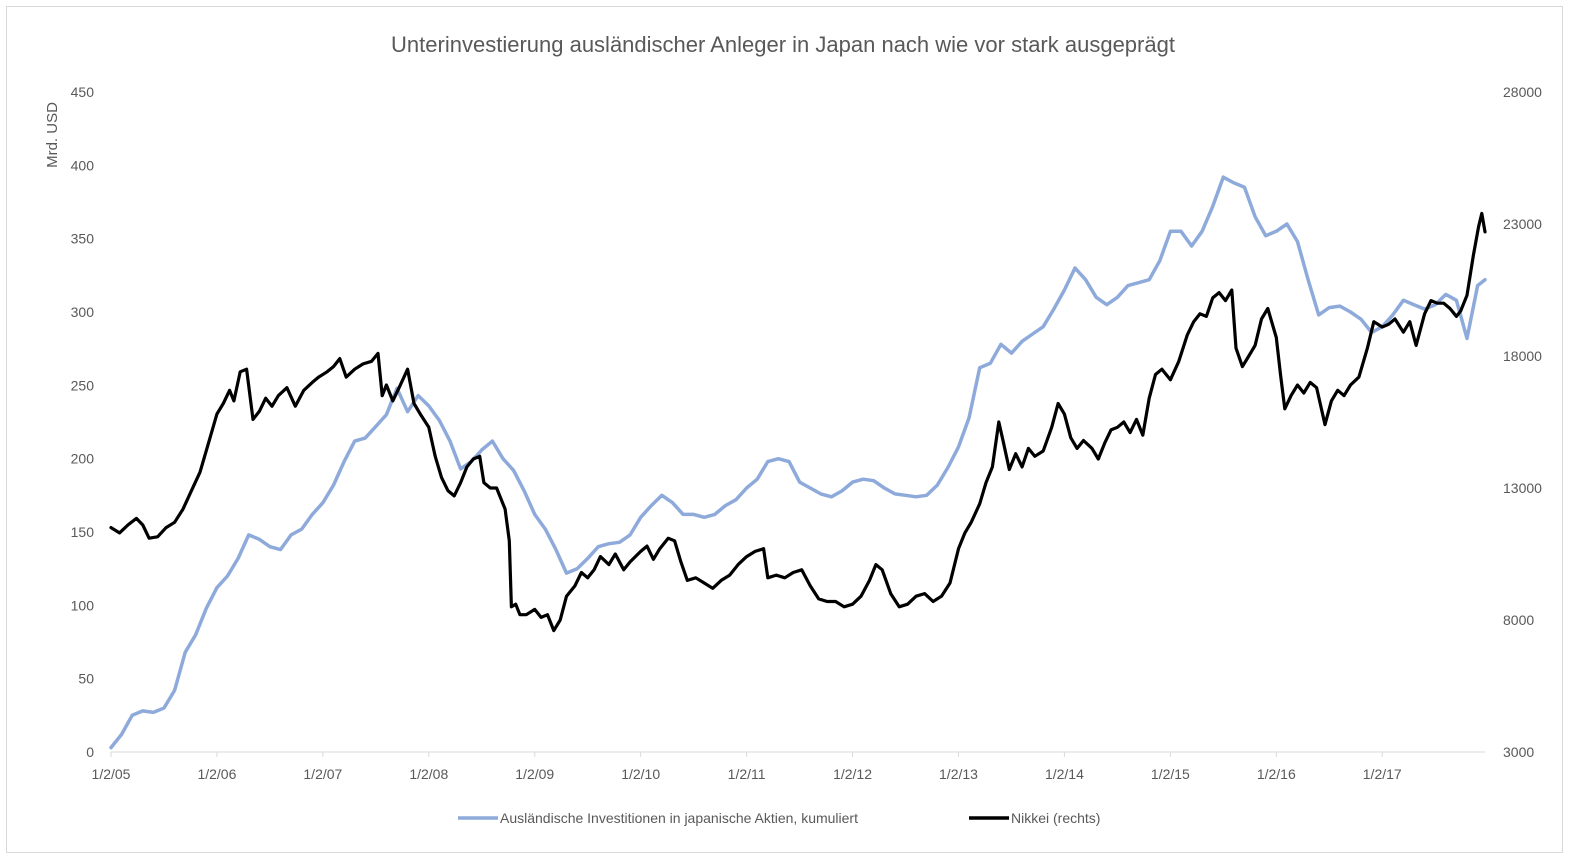 The image size is (1573, 863). What do you see at coordinates (1055, 818) in the screenshot?
I see `legend-label-nikkei: Nikkei (rechts)` at bounding box center [1055, 818].